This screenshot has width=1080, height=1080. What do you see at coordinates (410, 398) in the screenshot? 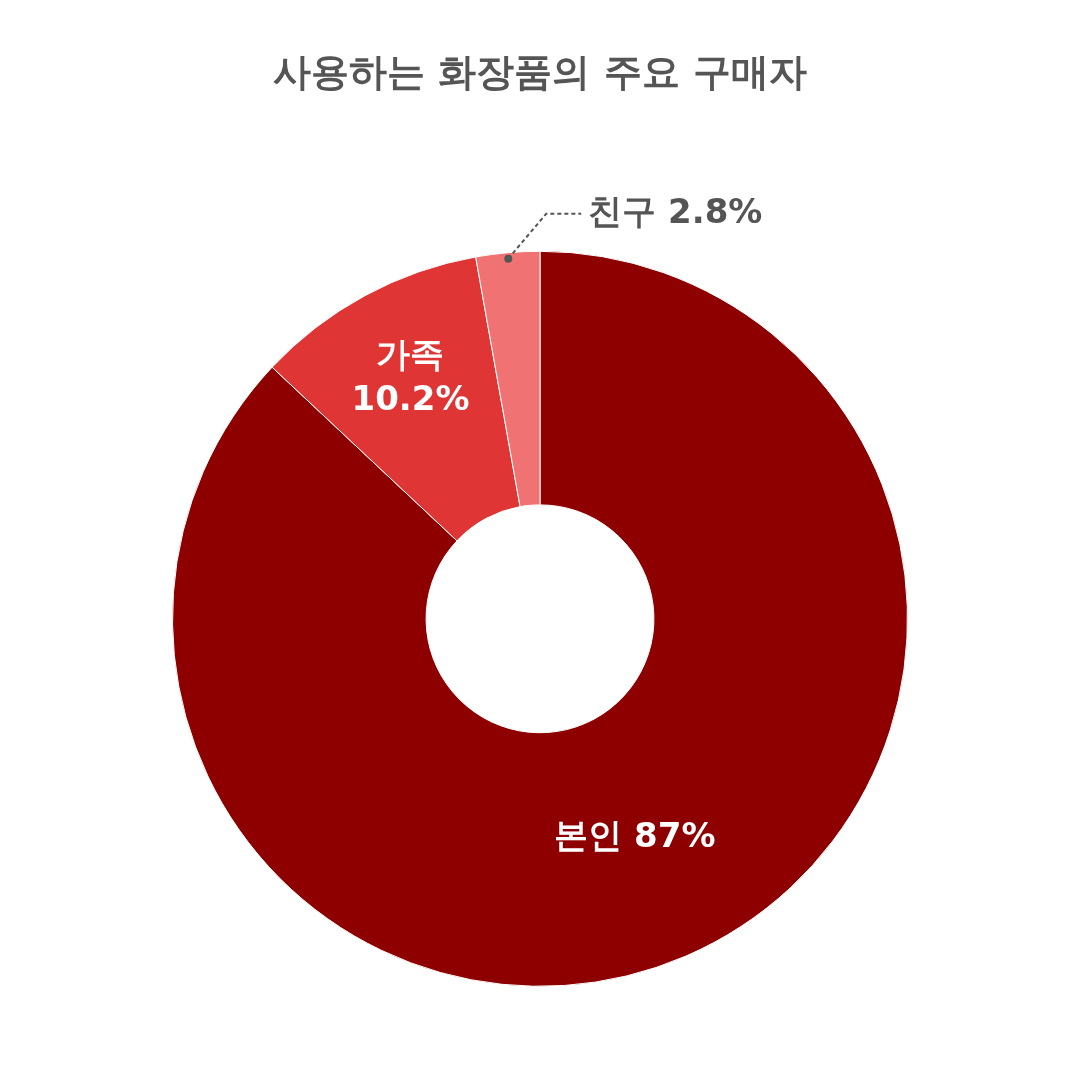
I see `data-label: 10.2%` at bounding box center [410, 398].